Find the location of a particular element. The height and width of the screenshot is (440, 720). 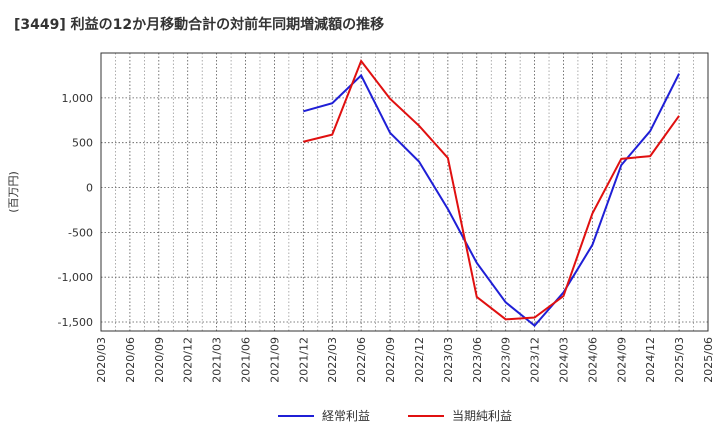

x-tick-label: 2021/09 is located at coordinates (274, 360).